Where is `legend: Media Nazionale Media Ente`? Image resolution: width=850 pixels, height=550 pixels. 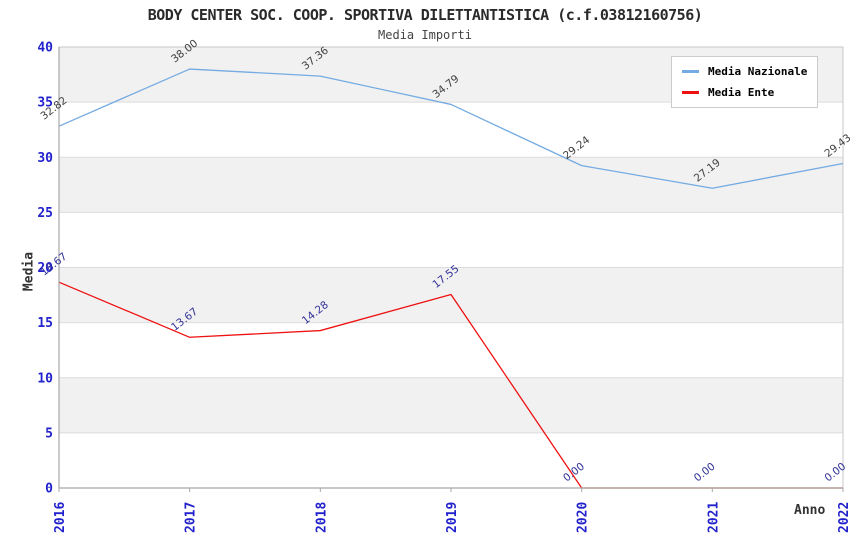 legend: Media Nazionale Media Ente is located at coordinates (745, 82).